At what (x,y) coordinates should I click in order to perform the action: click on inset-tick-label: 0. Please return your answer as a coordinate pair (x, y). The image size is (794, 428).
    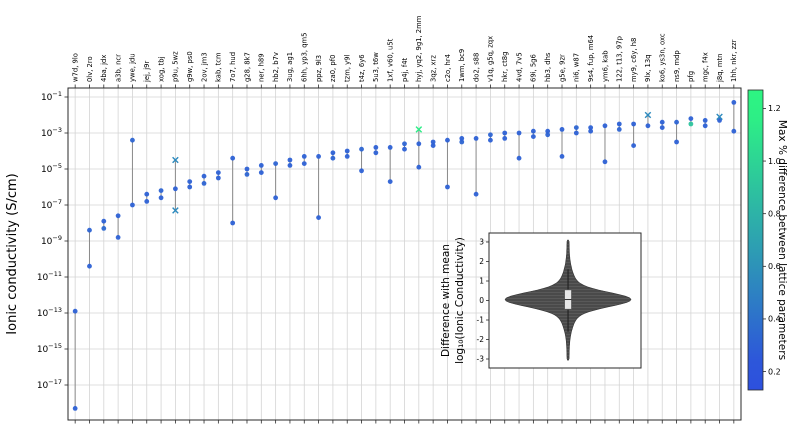
    Looking at the image, I should click on (481, 300).